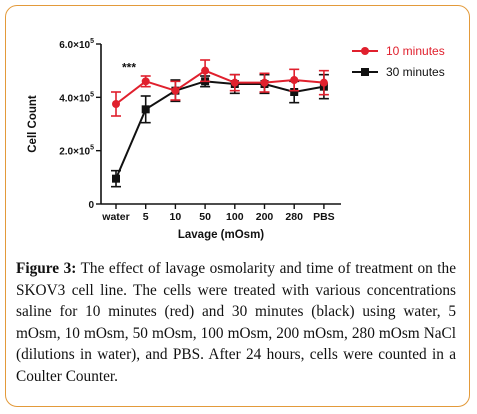 Image resolution: width=477 pixels, height=414 pixels. Describe the element at coordinates (294, 217) in the screenshot. I see `x-tick-label: 280` at that location.